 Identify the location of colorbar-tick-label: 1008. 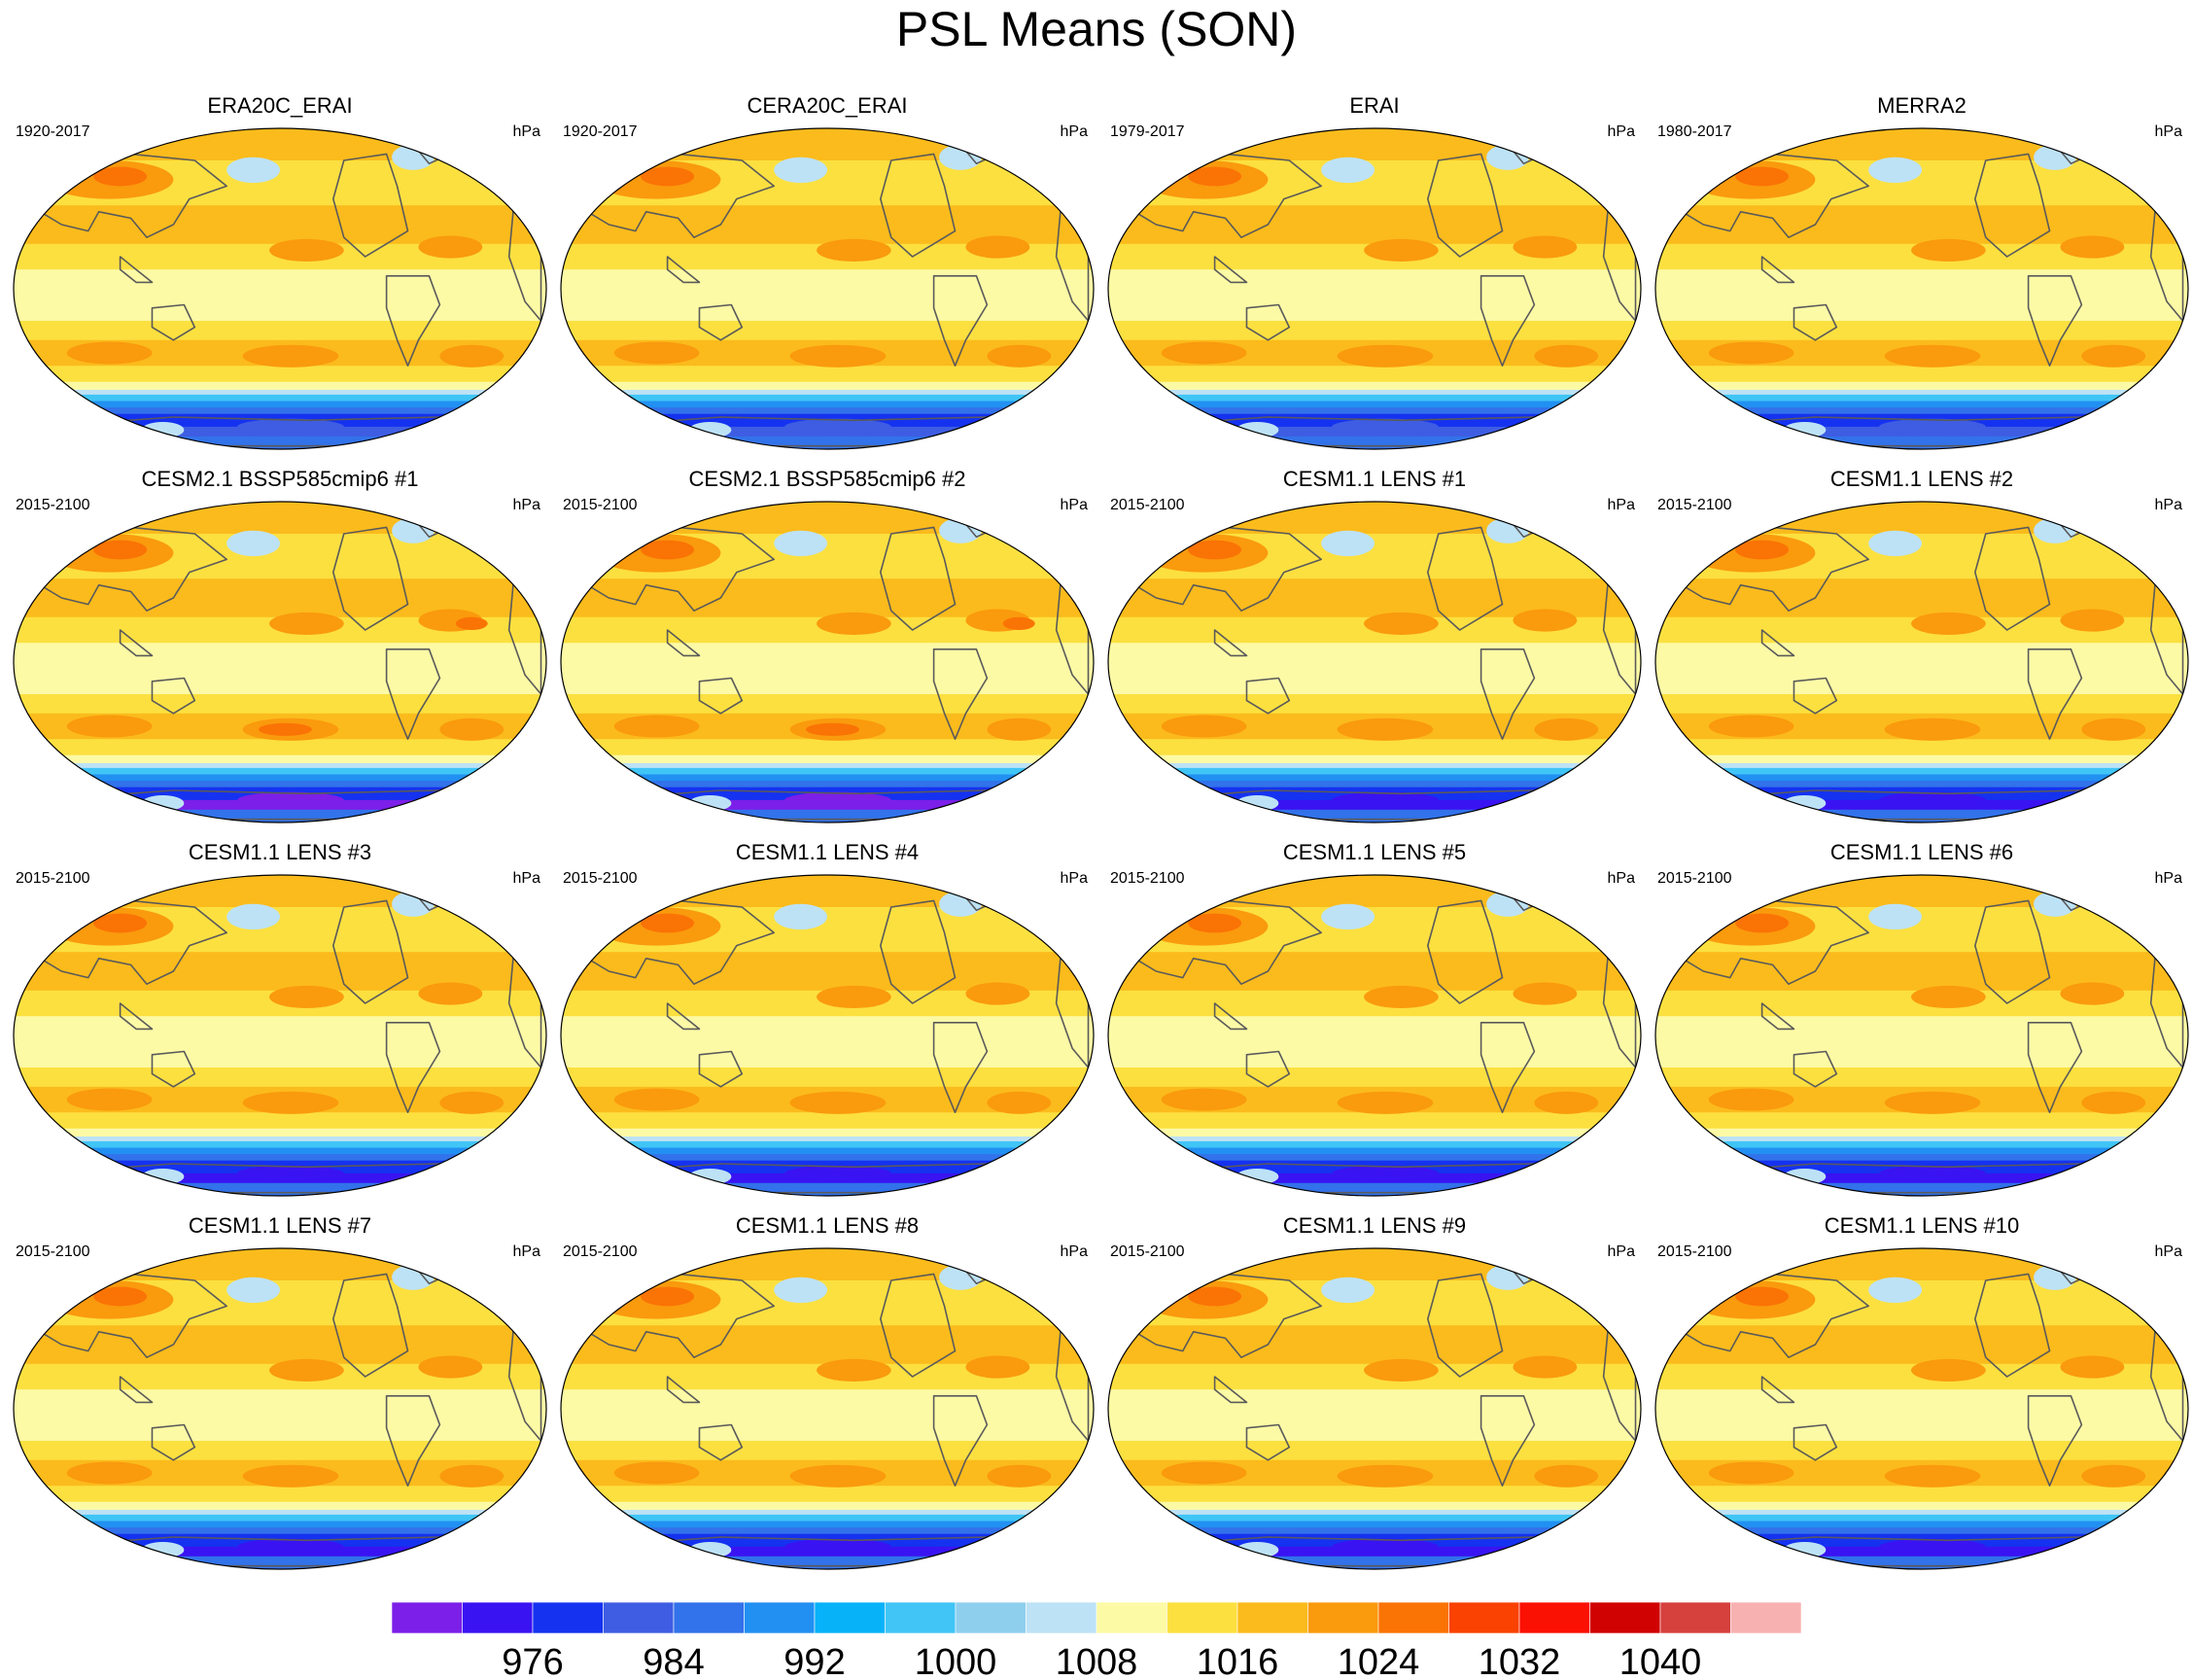
(1097, 1661).